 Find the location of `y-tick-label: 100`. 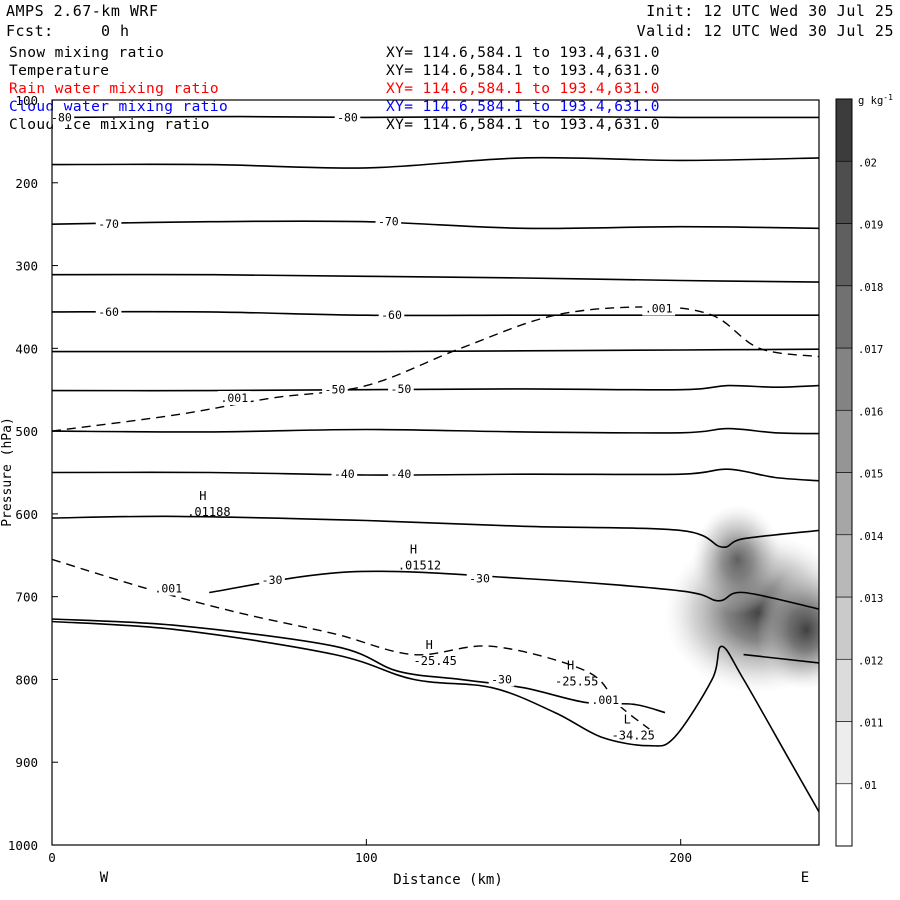

y-tick-label: 100 is located at coordinates (26, 100).